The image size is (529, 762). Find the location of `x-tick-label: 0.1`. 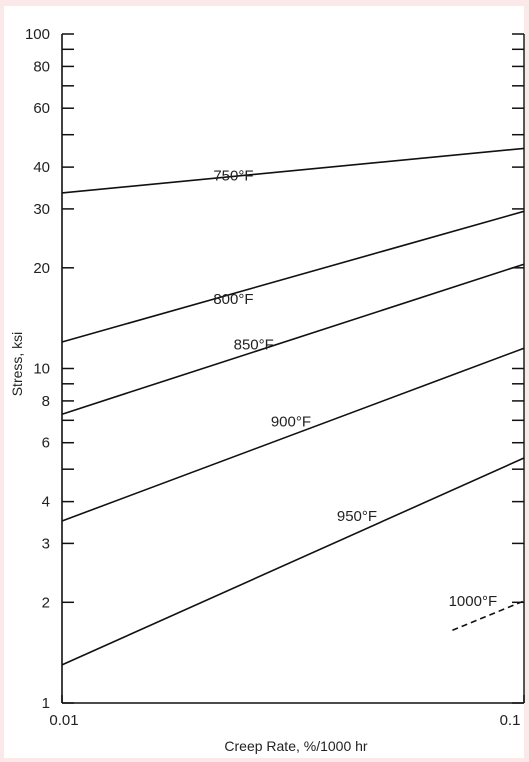

x-tick-label: 0.1 is located at coordinates (510, 720).